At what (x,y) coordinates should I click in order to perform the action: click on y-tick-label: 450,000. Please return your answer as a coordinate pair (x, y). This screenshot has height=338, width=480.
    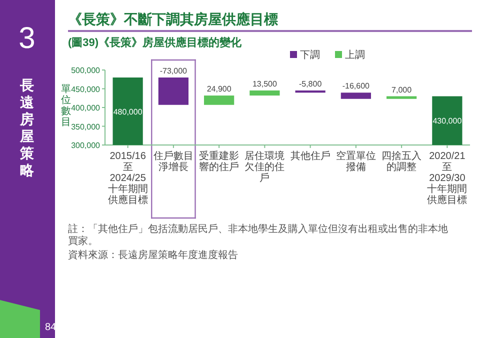
    Looking at the image, I should click on (86, 89).